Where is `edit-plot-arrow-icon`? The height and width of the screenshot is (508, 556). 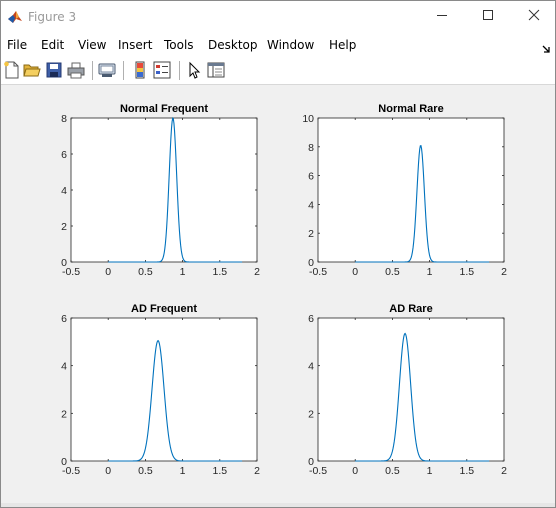
edit-plot-arrow-icon is located at coordinates (194, 70).